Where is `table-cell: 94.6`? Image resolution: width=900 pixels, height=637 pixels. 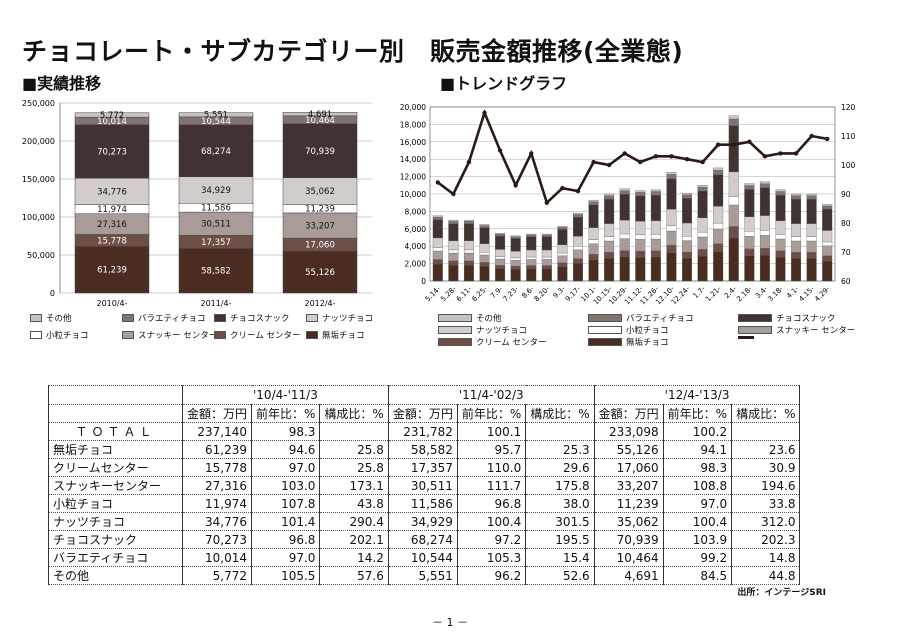 table-cell: 94.6 is located at coordinates (286, 449).